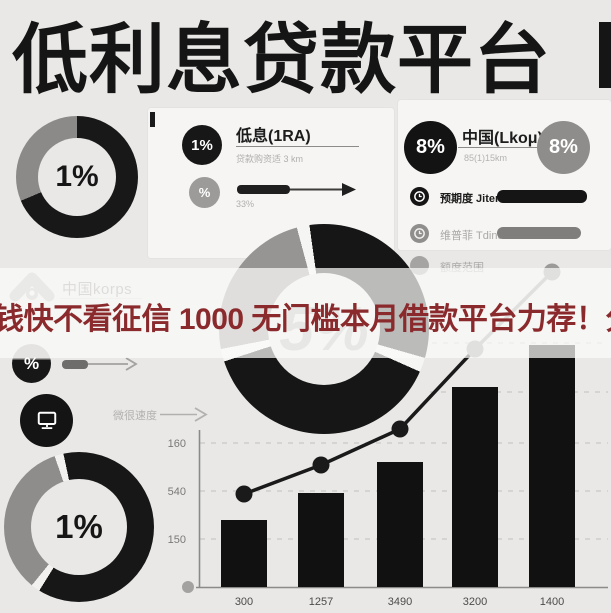  Describe the element at coordinates (281, 60) in the screenshot. I see `page-title: 低利息贷款平台` at that location.